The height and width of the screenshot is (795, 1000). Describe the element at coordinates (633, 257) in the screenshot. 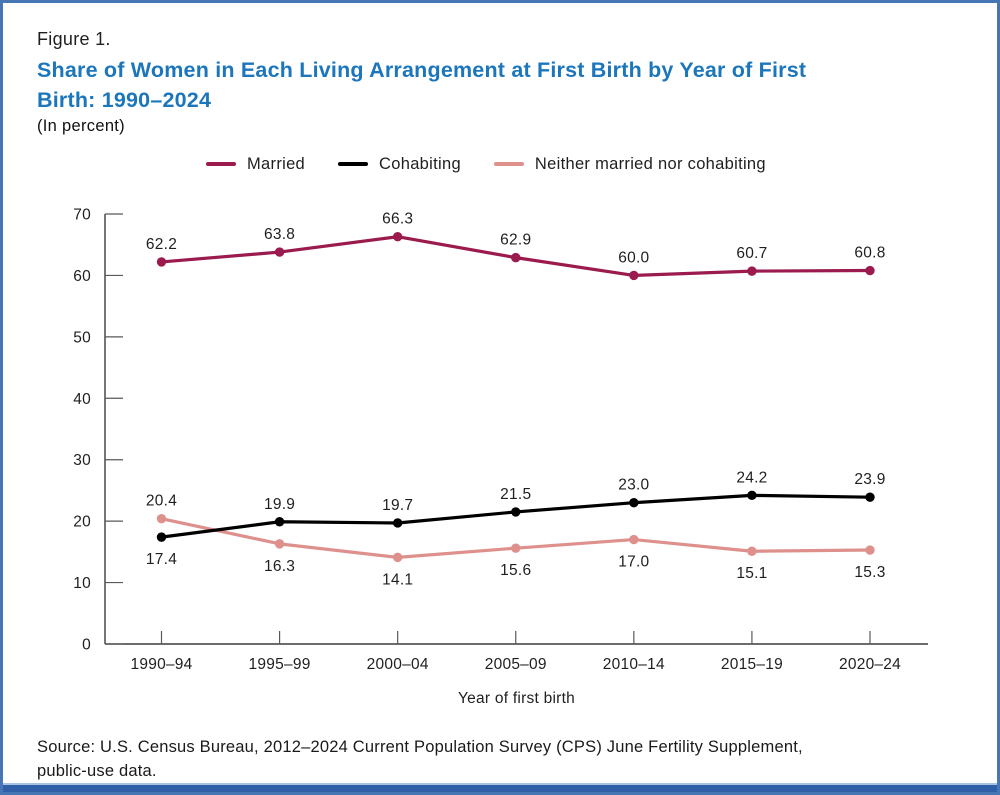

I see `data-label-married: 60.0` at that location.